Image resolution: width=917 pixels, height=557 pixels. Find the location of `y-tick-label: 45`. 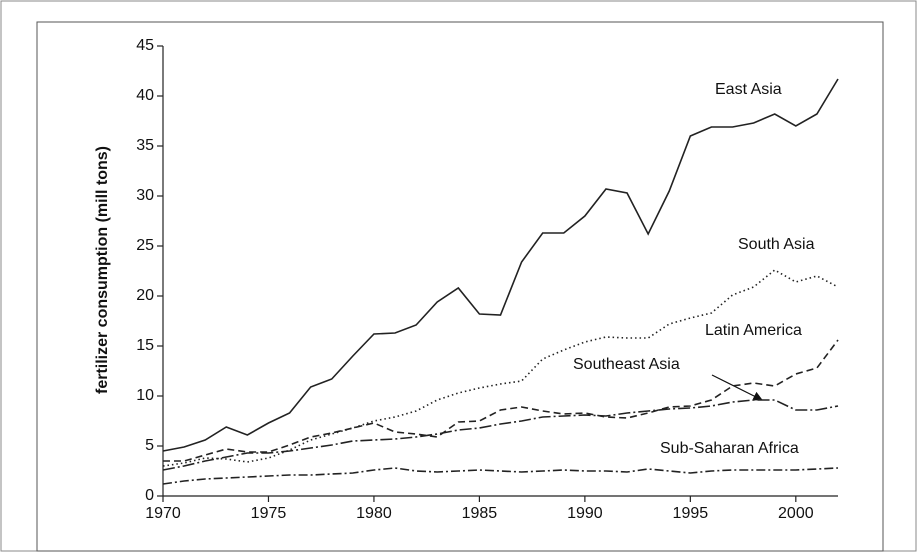

y-tick-label: 45 is located at coordinates (145, 45).